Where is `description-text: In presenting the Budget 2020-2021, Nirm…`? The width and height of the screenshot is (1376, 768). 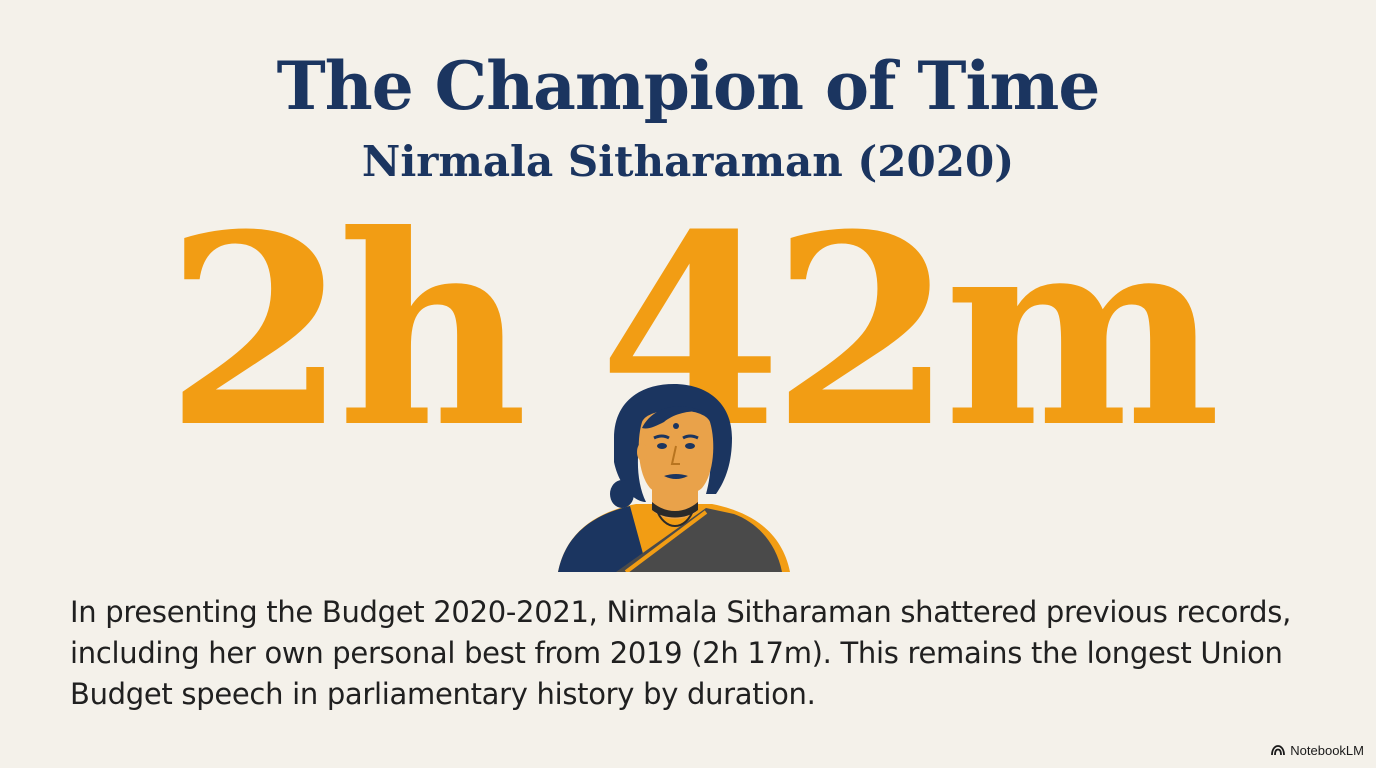
description-text: In presenting the Budget 2020-2021, Nirm… is located at coordinates (680, 653).